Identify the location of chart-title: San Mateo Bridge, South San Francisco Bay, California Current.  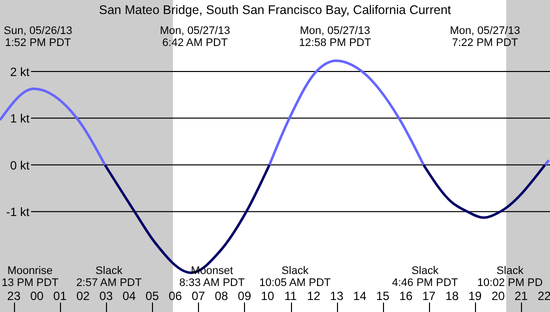
(275, 10).